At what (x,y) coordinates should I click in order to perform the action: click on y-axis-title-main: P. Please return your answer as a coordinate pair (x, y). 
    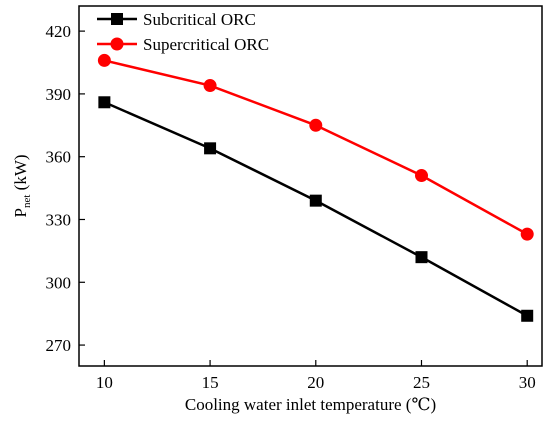
    Looking at the image, I should click on (20, 212).